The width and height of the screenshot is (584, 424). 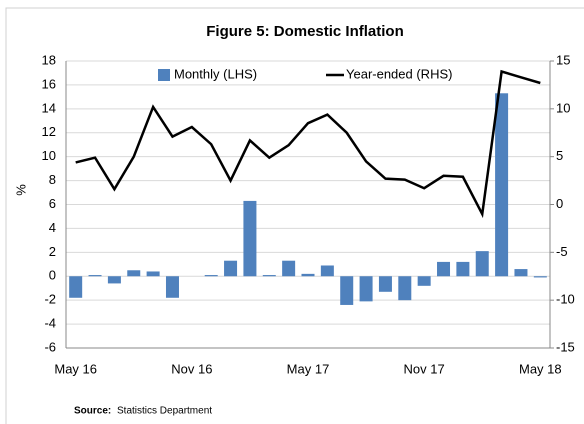 I want to click on y-tick-label: 12, so click(x=49, y=131).